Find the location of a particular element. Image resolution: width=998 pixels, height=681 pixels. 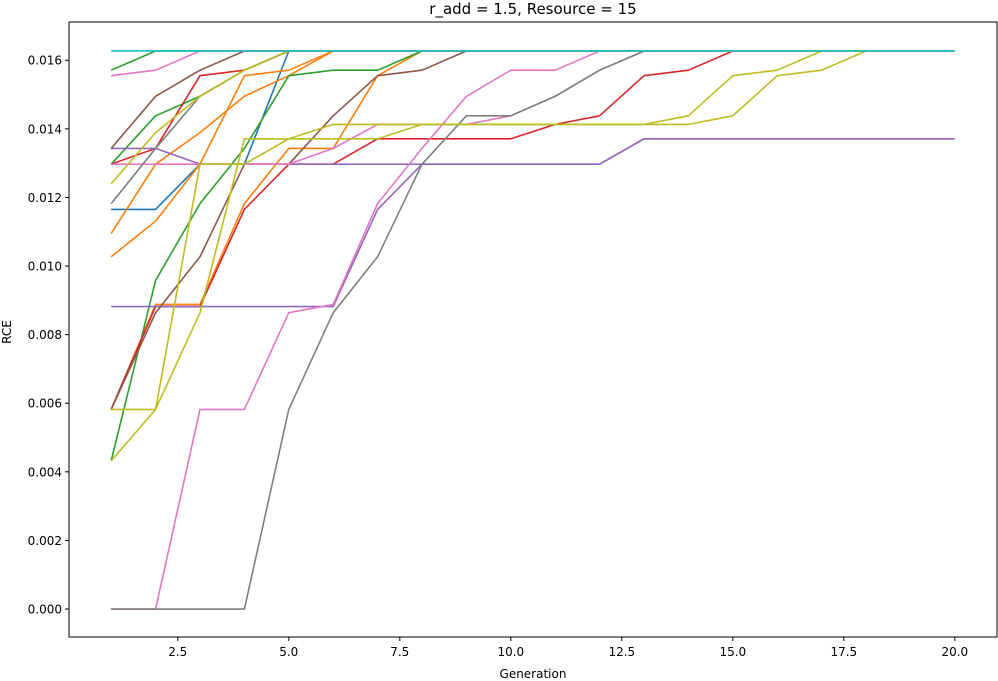

x-tick-label: 2.5 is located at coordinates (177, 652).